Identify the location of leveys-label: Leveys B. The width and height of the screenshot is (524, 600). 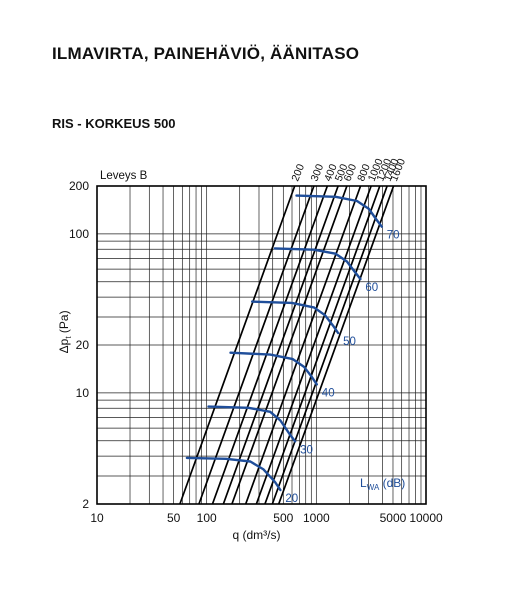
(124, 176).